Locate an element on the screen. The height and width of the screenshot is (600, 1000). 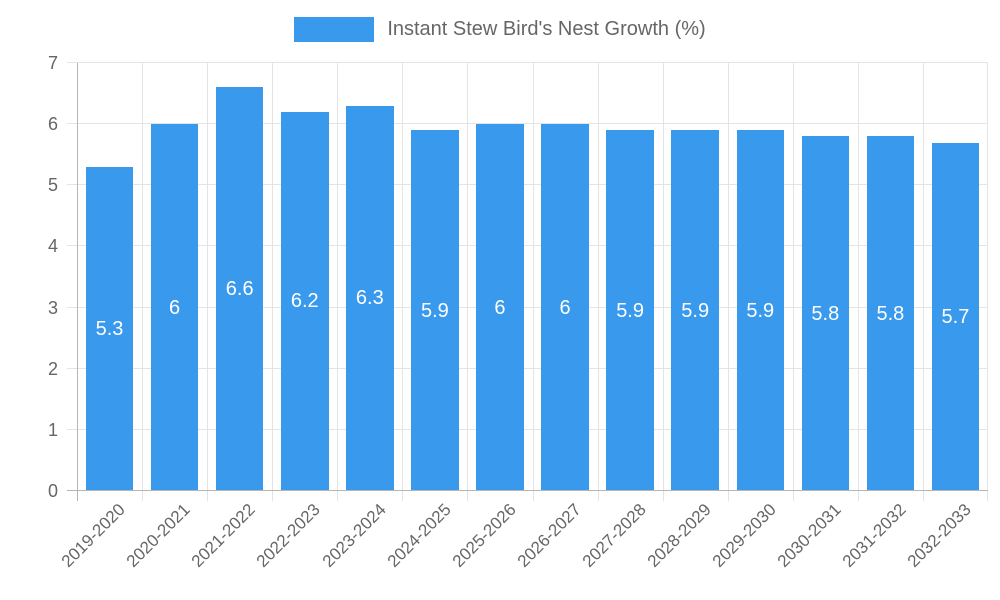
bar-2032-2033 is located at coordinates (955, 316).